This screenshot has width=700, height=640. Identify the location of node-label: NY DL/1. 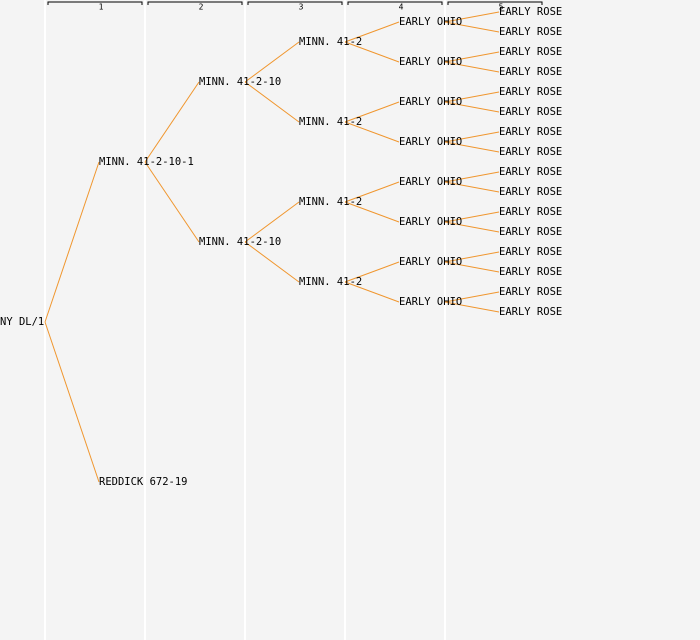
(22, 322).